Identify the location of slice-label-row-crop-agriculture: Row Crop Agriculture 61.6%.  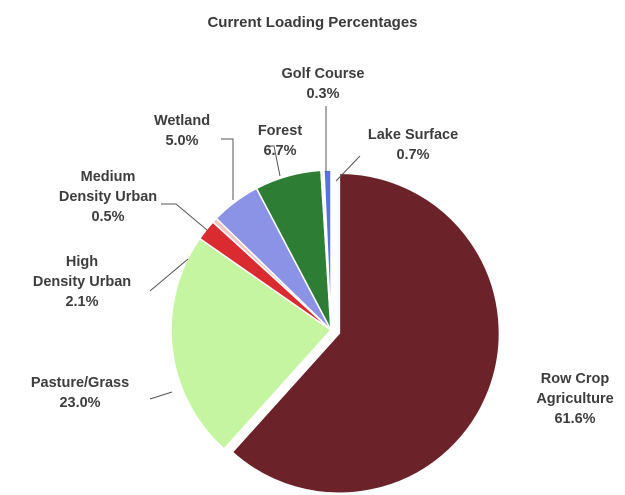
(574, 399).